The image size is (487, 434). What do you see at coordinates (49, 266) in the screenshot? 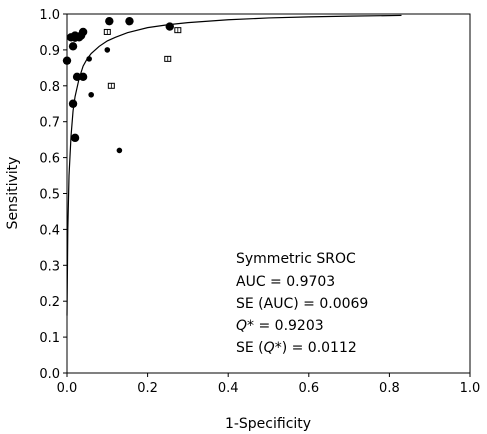
I see `y-tick-label: 0.3` at bounding box center [49, 266].